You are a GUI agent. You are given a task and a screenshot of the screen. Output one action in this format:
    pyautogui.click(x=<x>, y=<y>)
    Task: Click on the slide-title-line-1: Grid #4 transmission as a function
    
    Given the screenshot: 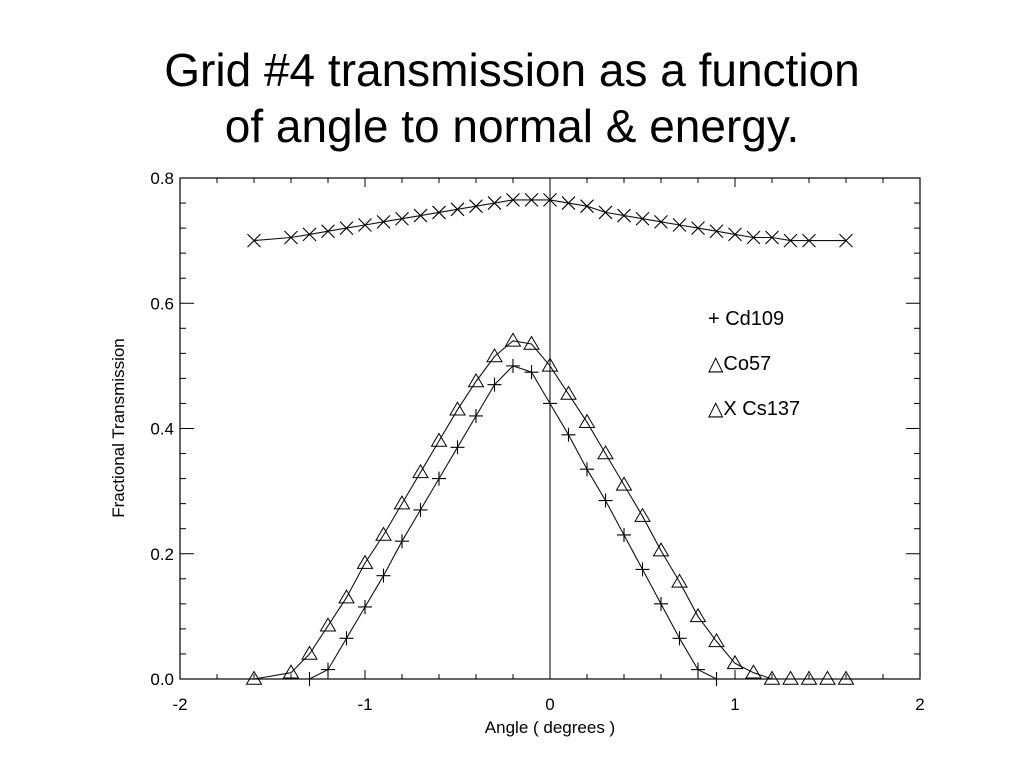 What is the action you would take?
    pyautogui.click(x=512, y=70)
    